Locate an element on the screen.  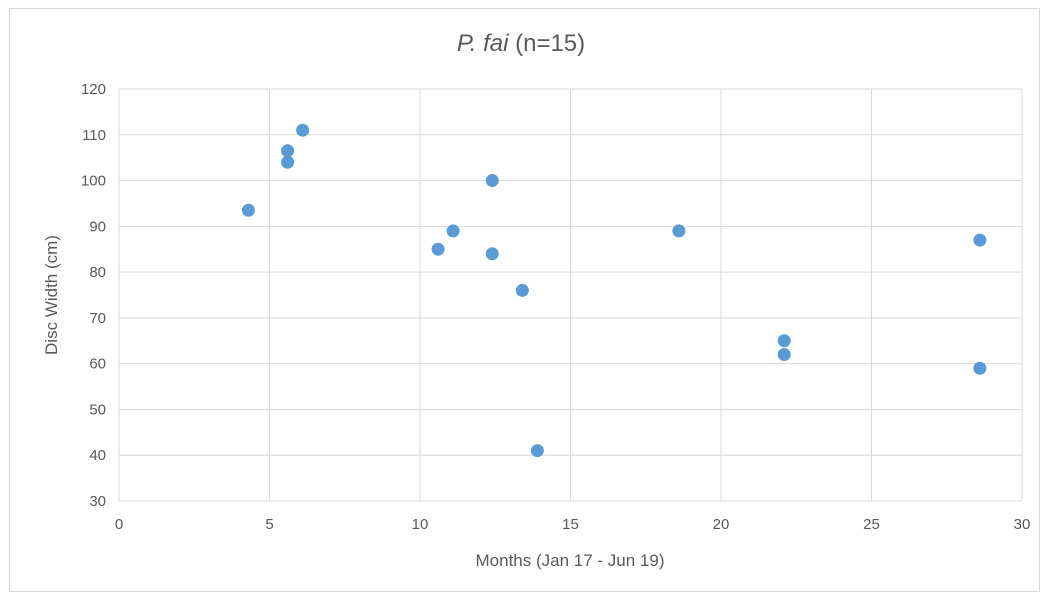
chart-title-species: P. fai is located at coordinates (482, 43).